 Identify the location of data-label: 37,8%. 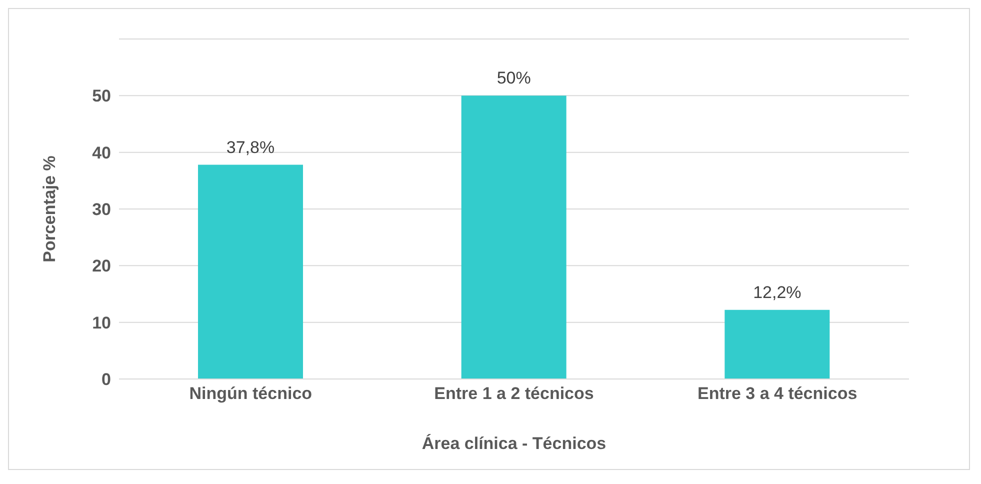
(250, 147).